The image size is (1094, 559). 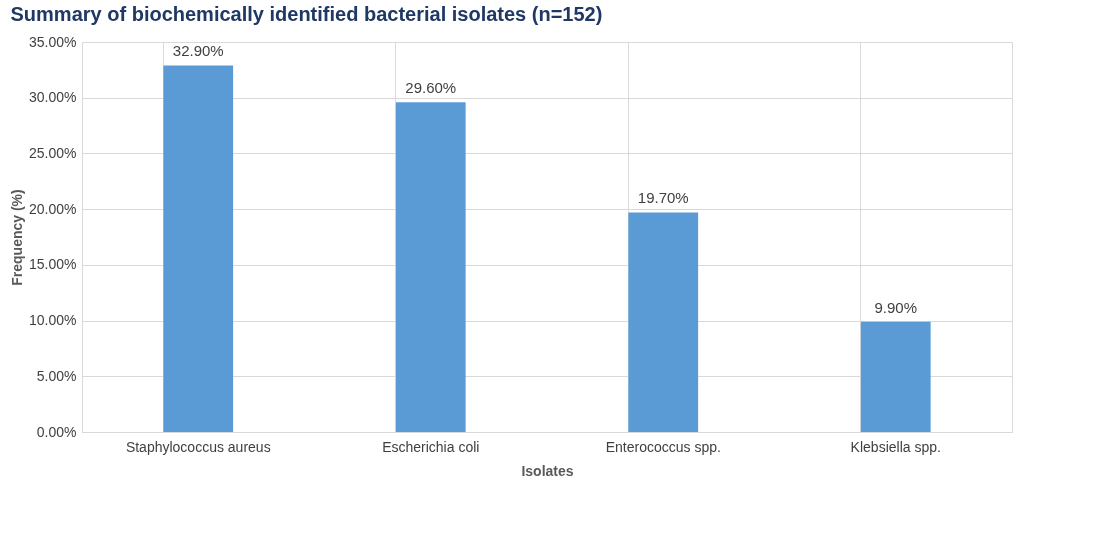 I want to click on y-axis-title: Frequency (%), so click(x=17, y=237).